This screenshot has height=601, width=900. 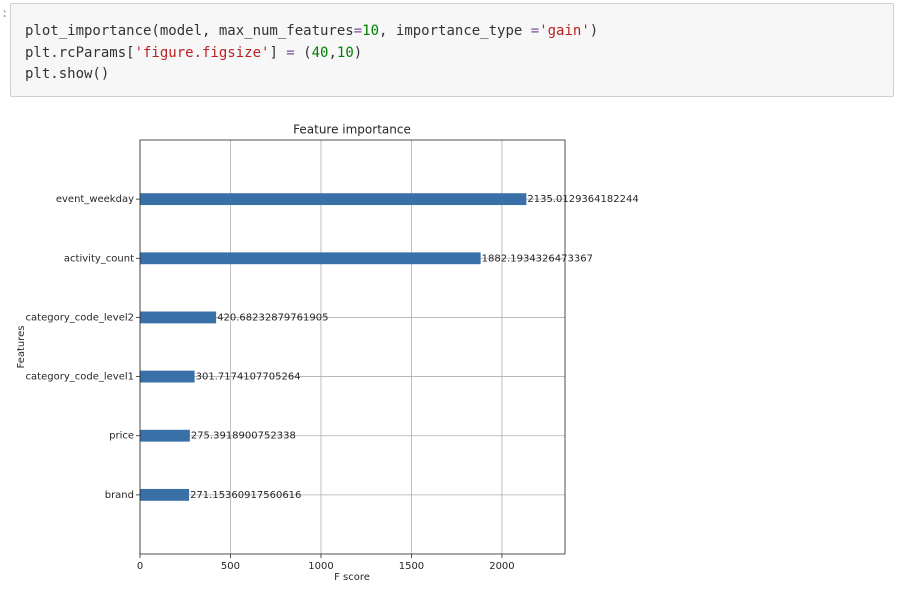 I want to click on value-label: 275.3918900752338, so click(x=243, y=436).